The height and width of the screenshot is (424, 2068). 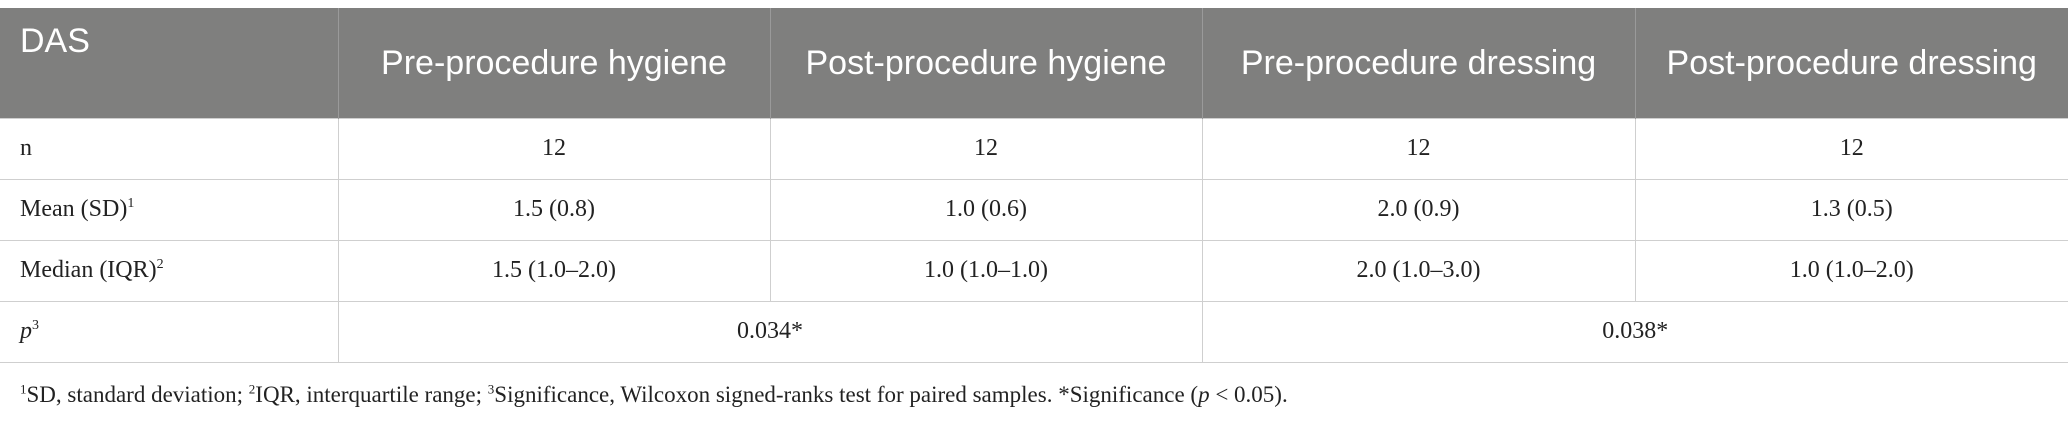 What do you see at coordinates (1418, 209) in the screenshot?
I see `cell-mean-pre-dressing: 2.0 (0.9)` at bounding box center [1418, 209].